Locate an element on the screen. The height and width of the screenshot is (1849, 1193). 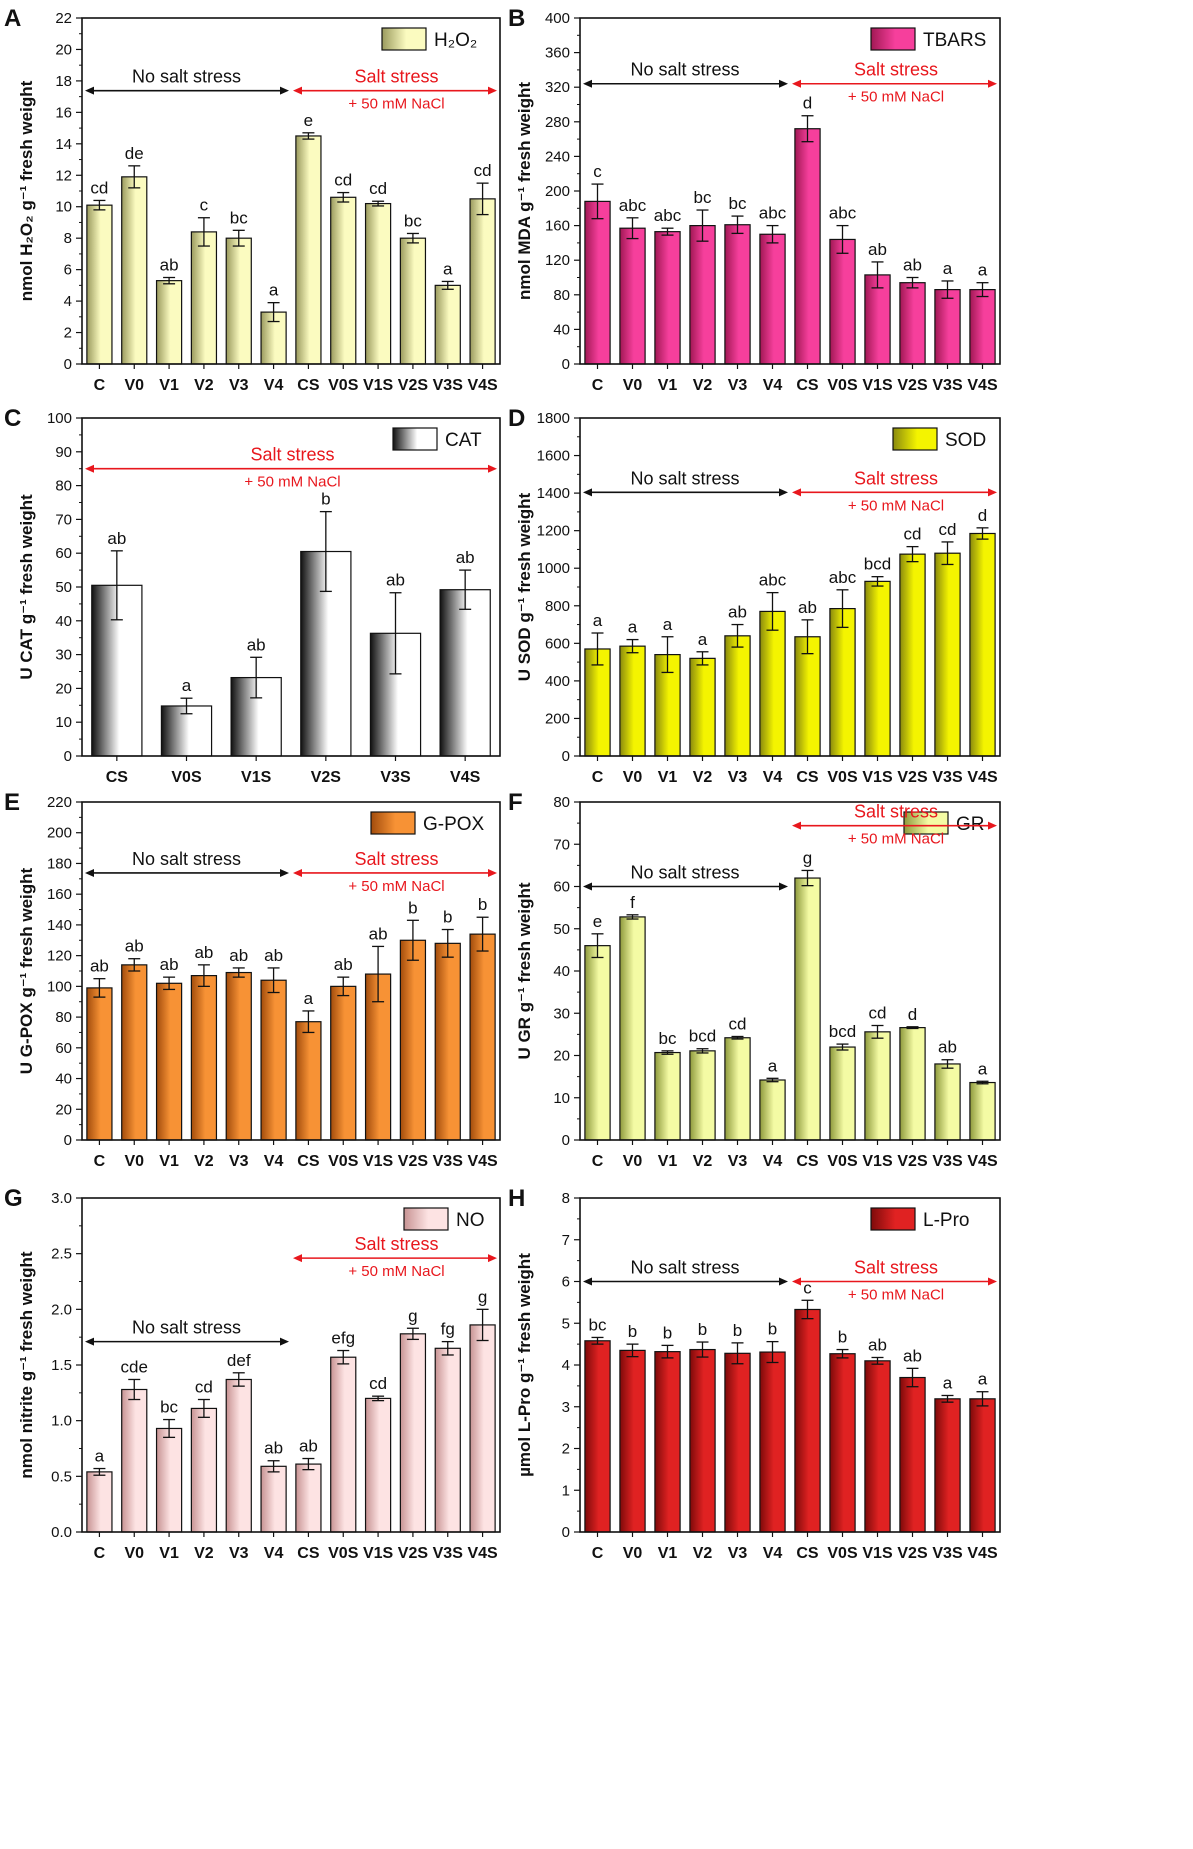
y-tick-label: 2.0 is located at coordinates (61, 1309).